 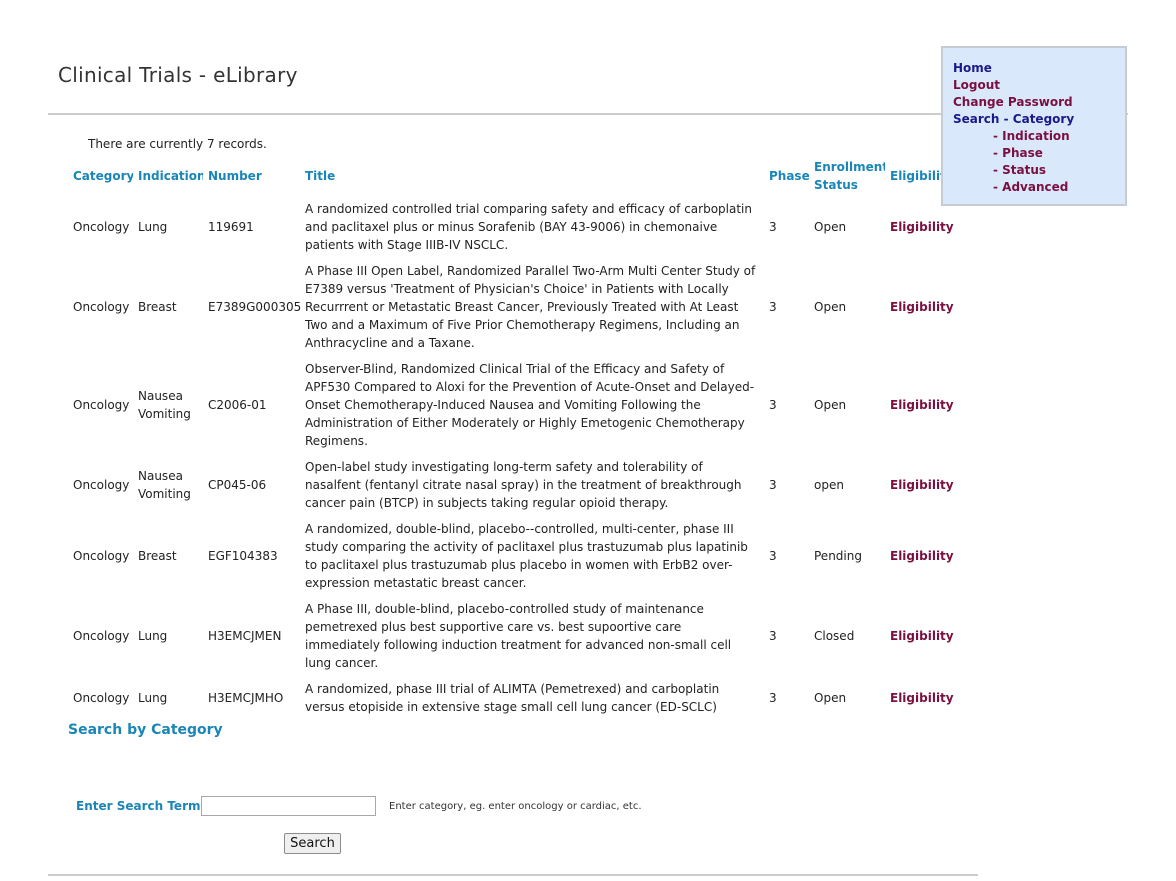 I want to click on search-term-label: Enter Search Term:, so click(x=141, y=806).